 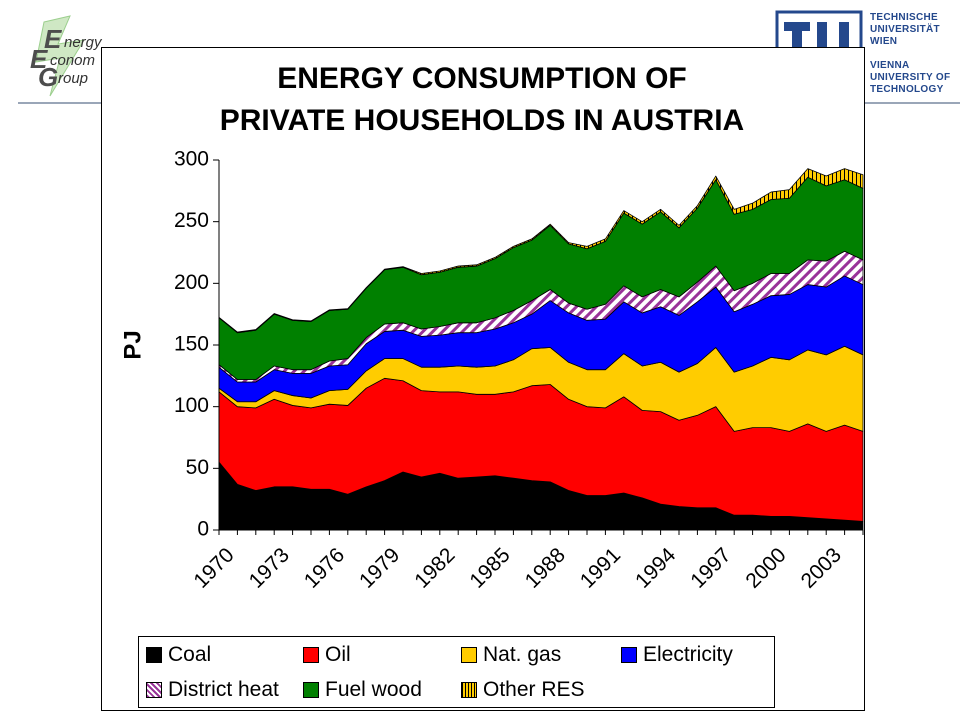 What do you see at coordinates (60, 103) in the screenshot?
I see `header-divider-left` at bounding box center [60, 103].